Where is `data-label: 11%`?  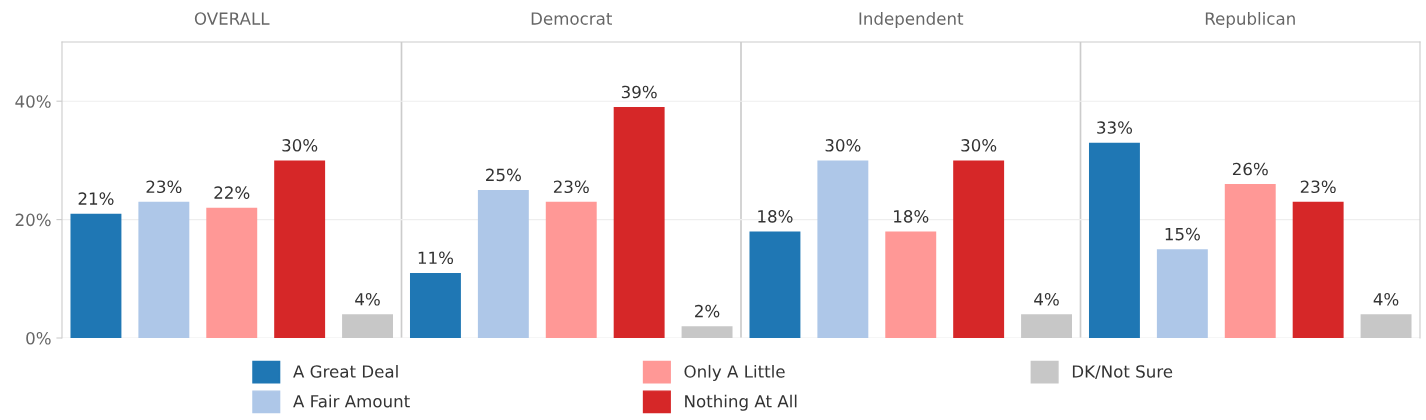 data-label: 11% is located at coordinates (436, 258).